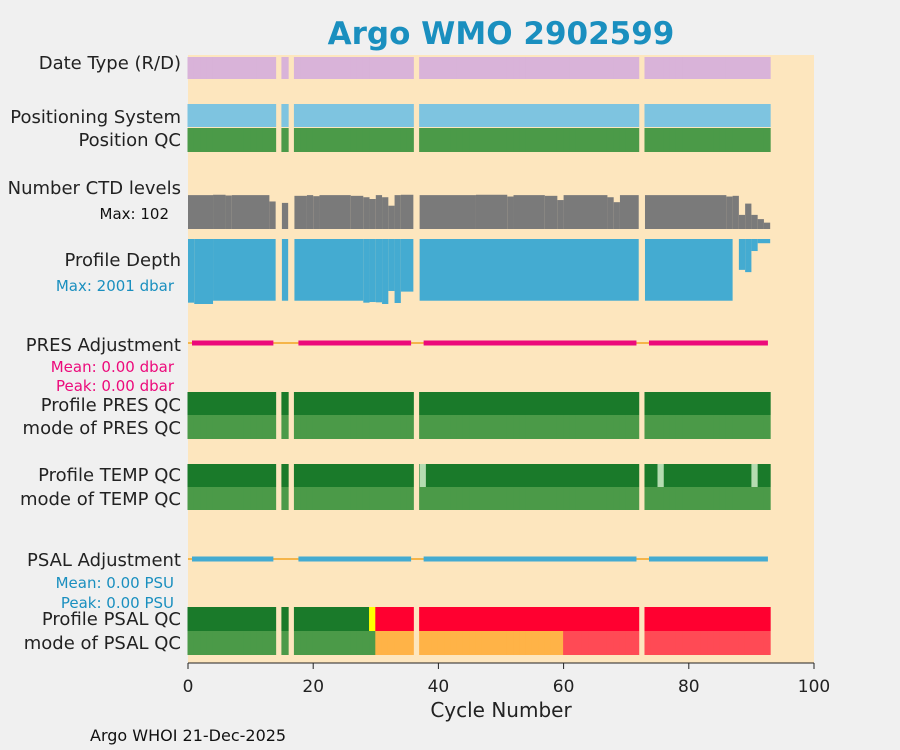 The image size is (900, 750). What do you see at coordinates (102, 643) in the screenshot?
I see `mode-psal-qc-label: mode of PSAL QC` at bounding box center [102, 643].